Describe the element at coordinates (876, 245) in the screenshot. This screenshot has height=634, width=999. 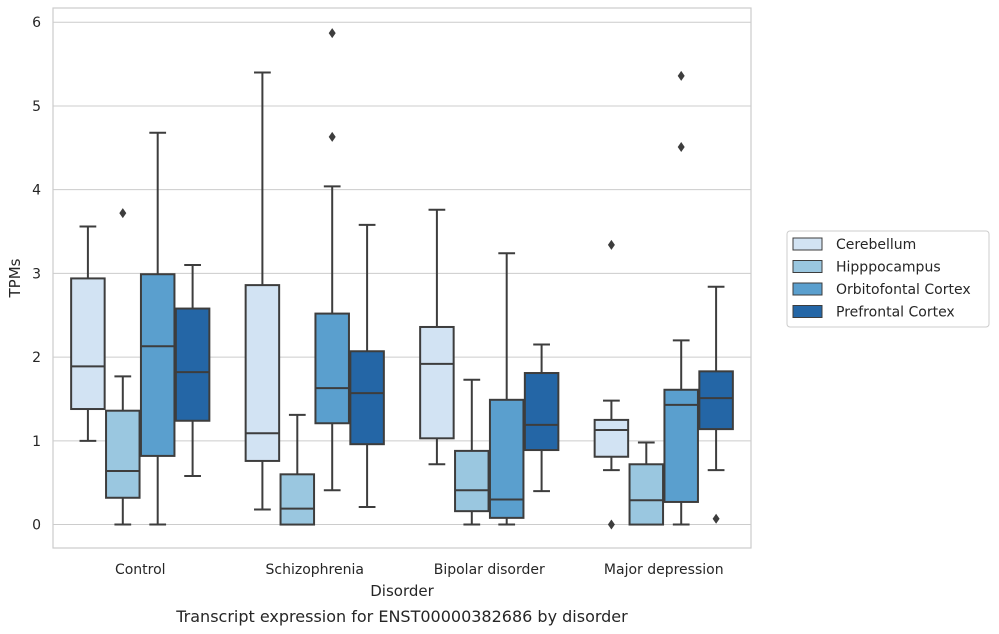
I see `legend-label: Cerebellum` at that location.